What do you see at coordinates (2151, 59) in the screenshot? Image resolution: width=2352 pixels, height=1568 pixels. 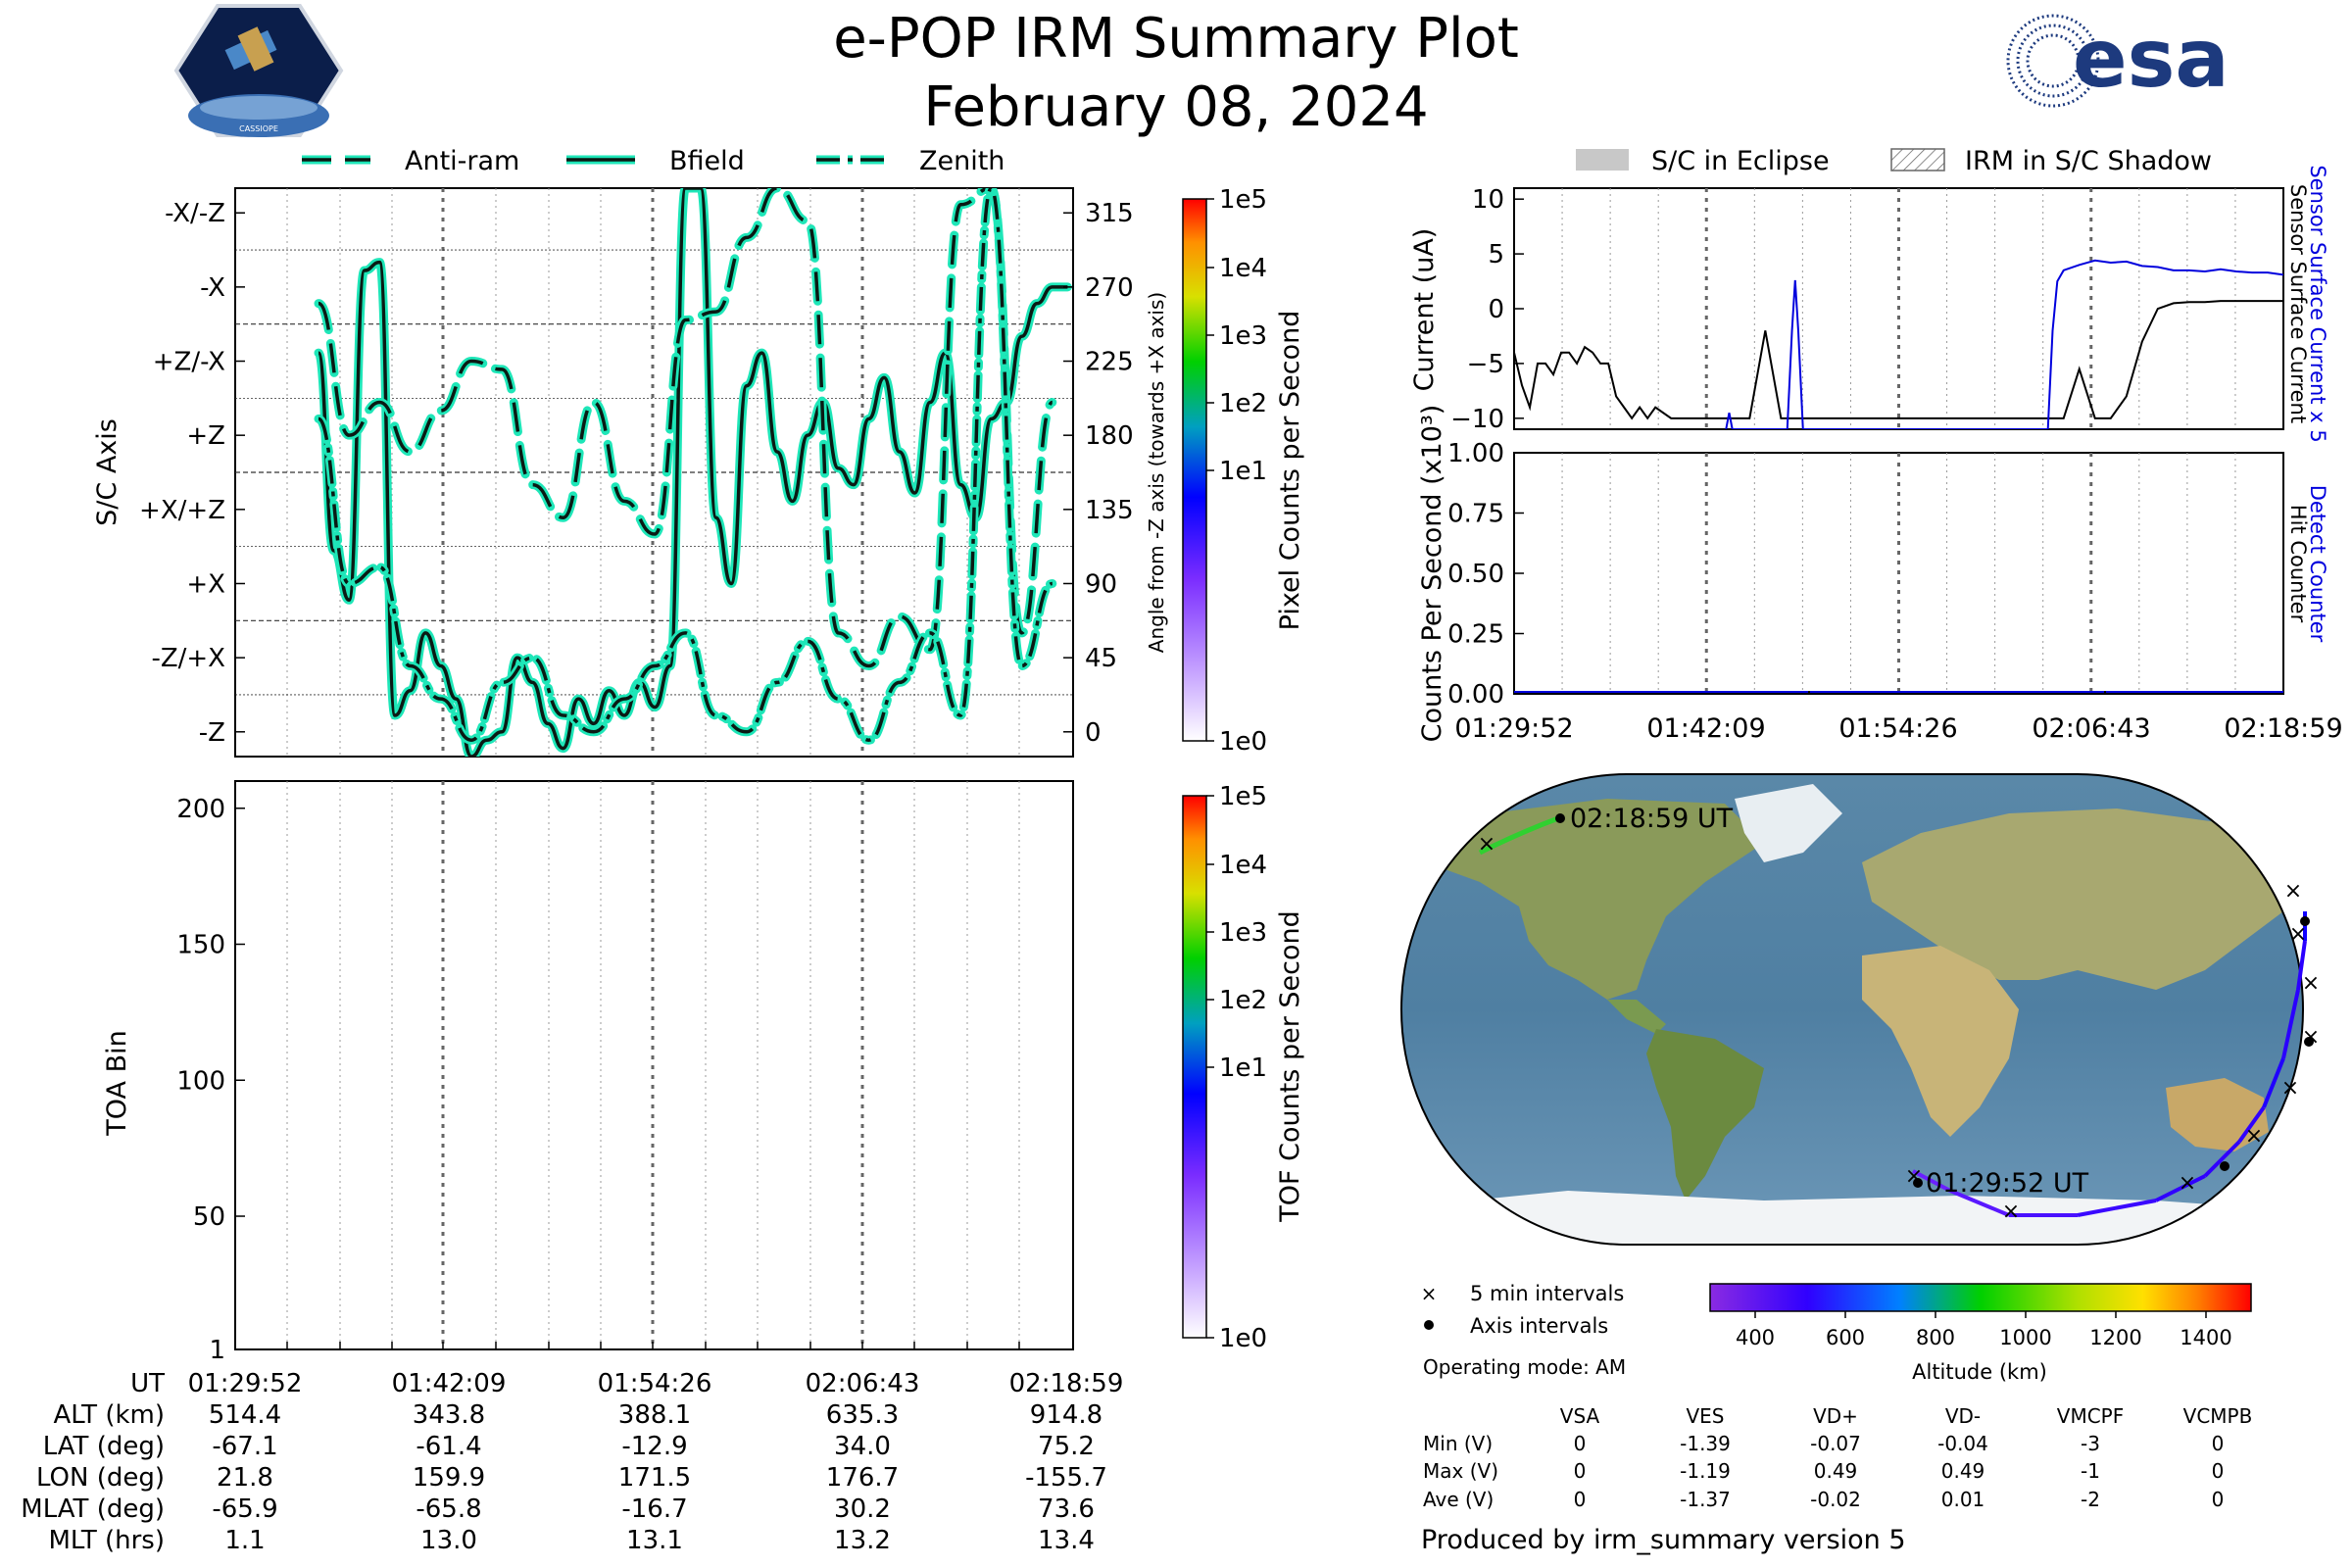 I see `esa-logo-text: esa` at bounding box center [2151, 59].